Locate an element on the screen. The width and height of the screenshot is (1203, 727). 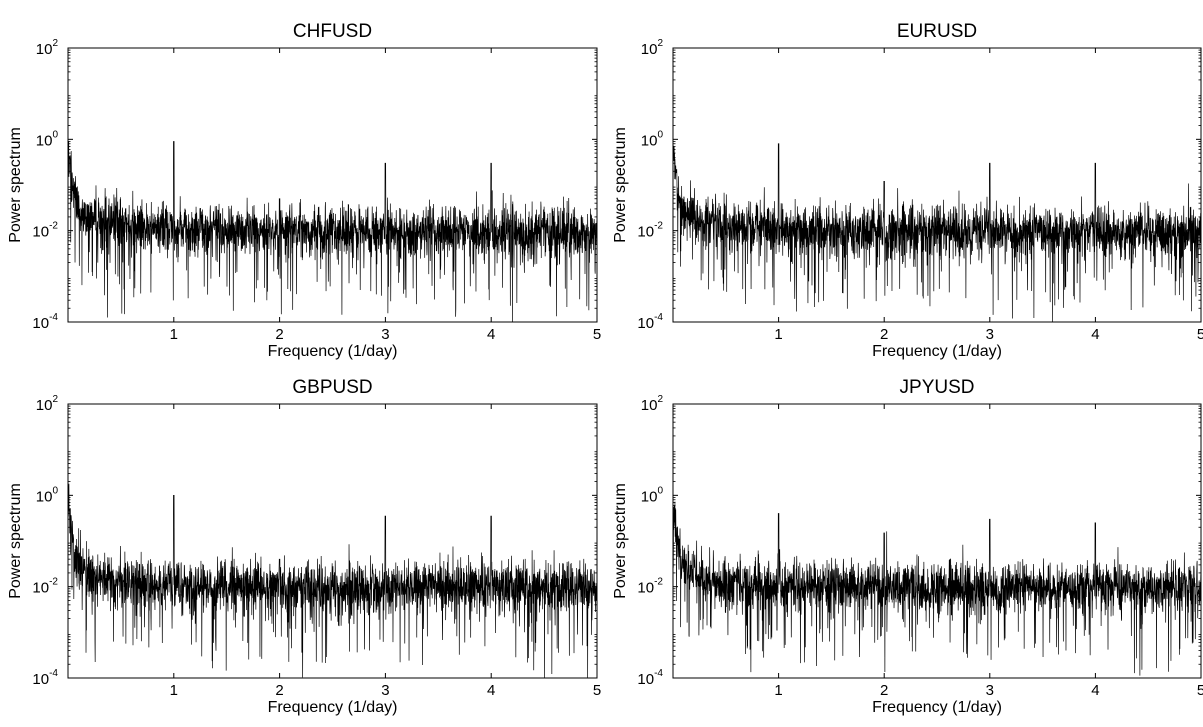
panel-title: GBPUSD is located at coordinates (332, 387).